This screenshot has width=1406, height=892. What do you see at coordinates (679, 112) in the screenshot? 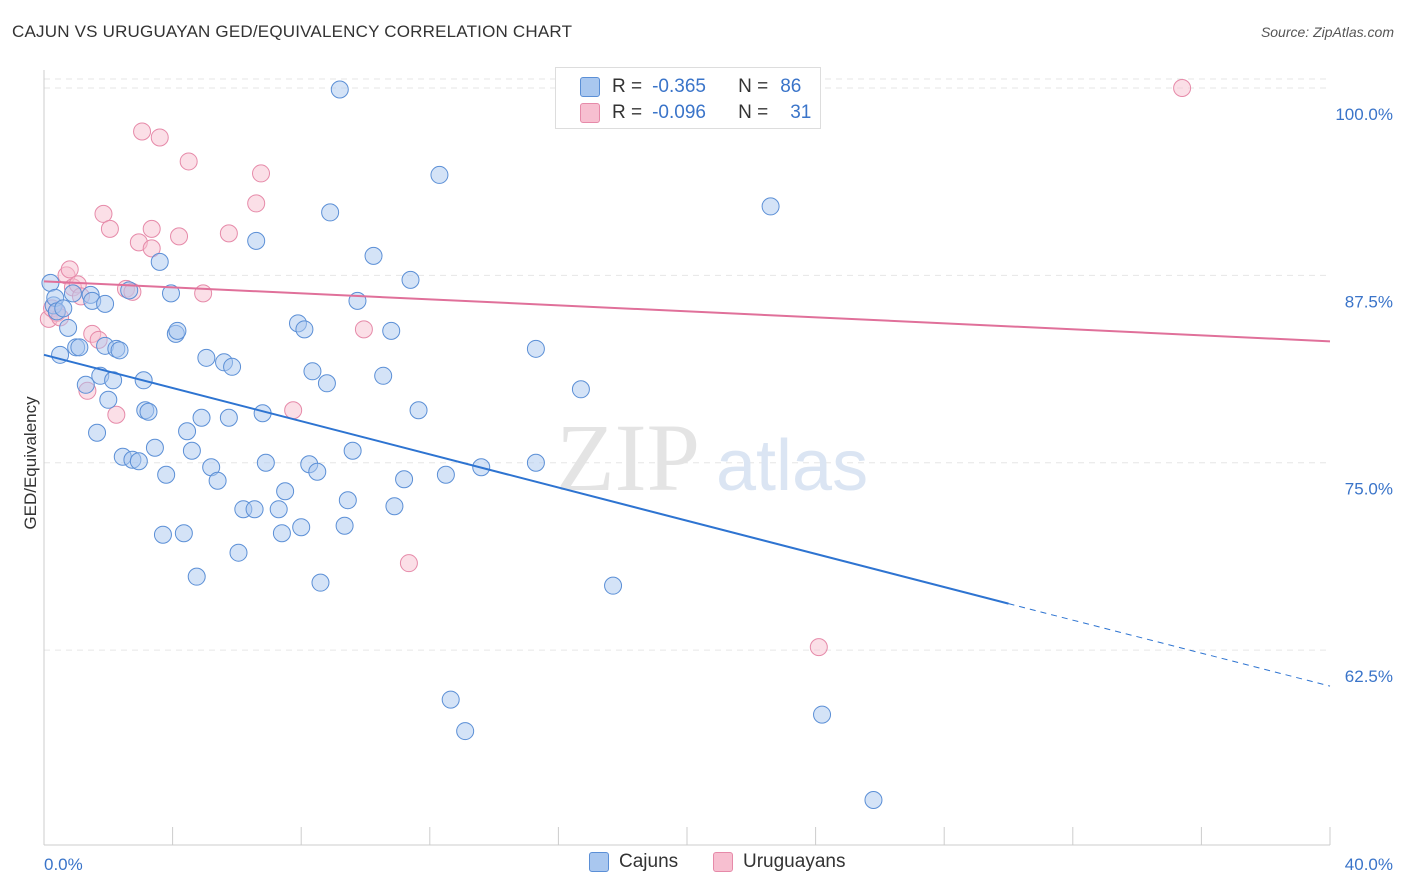
I see `uruguayans-r-value: -0.096` at bounding box center [679, 112].